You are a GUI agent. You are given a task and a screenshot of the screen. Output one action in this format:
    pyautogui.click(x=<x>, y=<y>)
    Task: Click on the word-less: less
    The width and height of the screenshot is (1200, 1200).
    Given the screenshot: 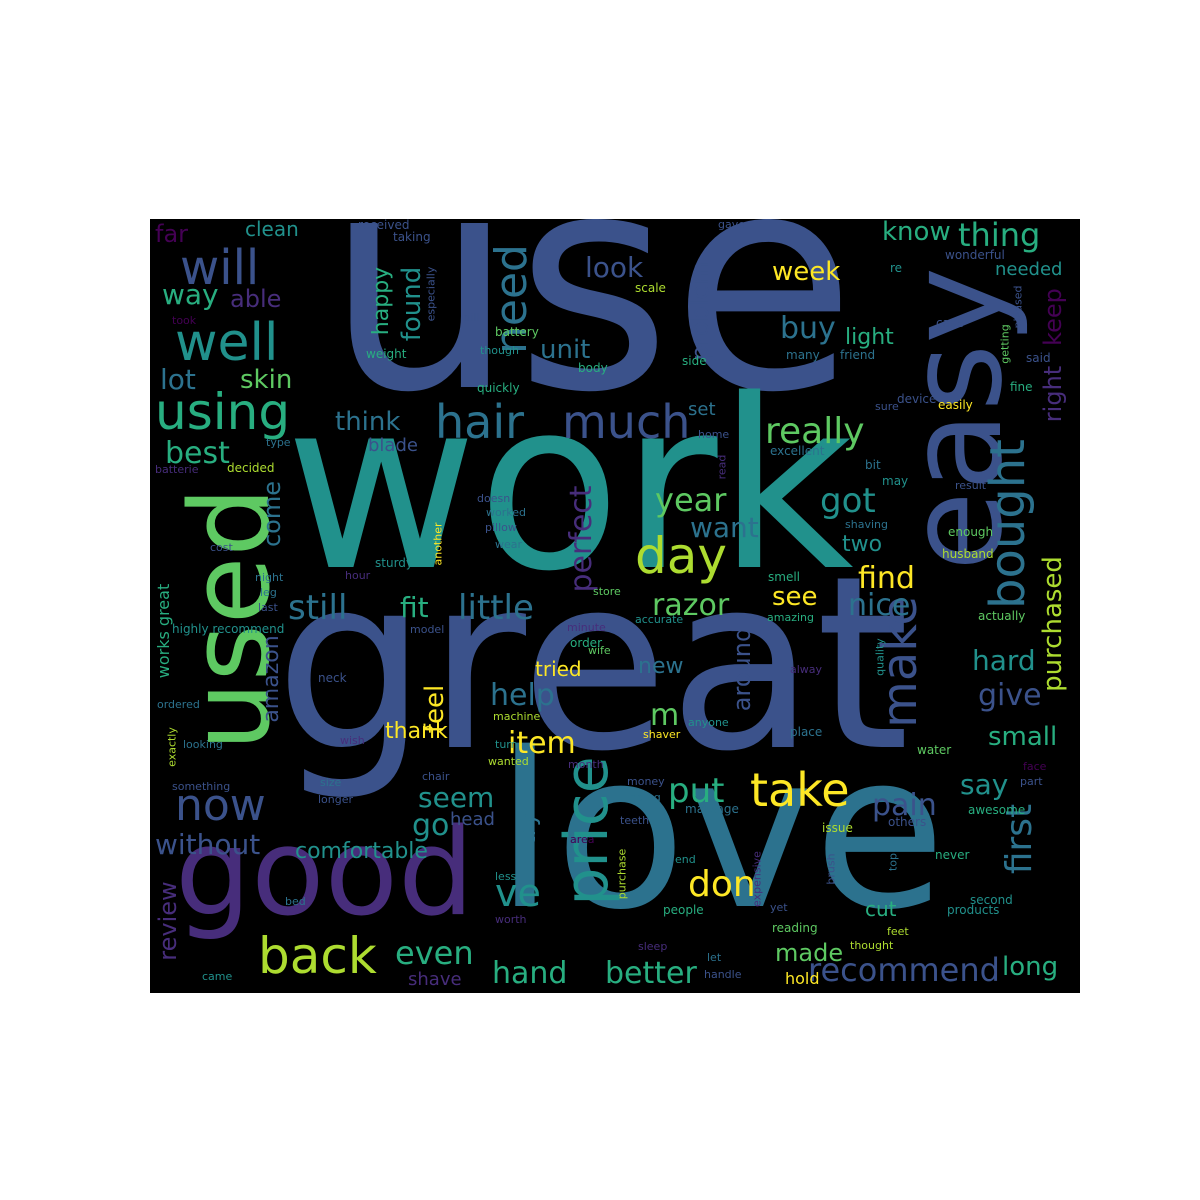 What is the action you would take?
    pyautogui.click(x=506, y=876)
    